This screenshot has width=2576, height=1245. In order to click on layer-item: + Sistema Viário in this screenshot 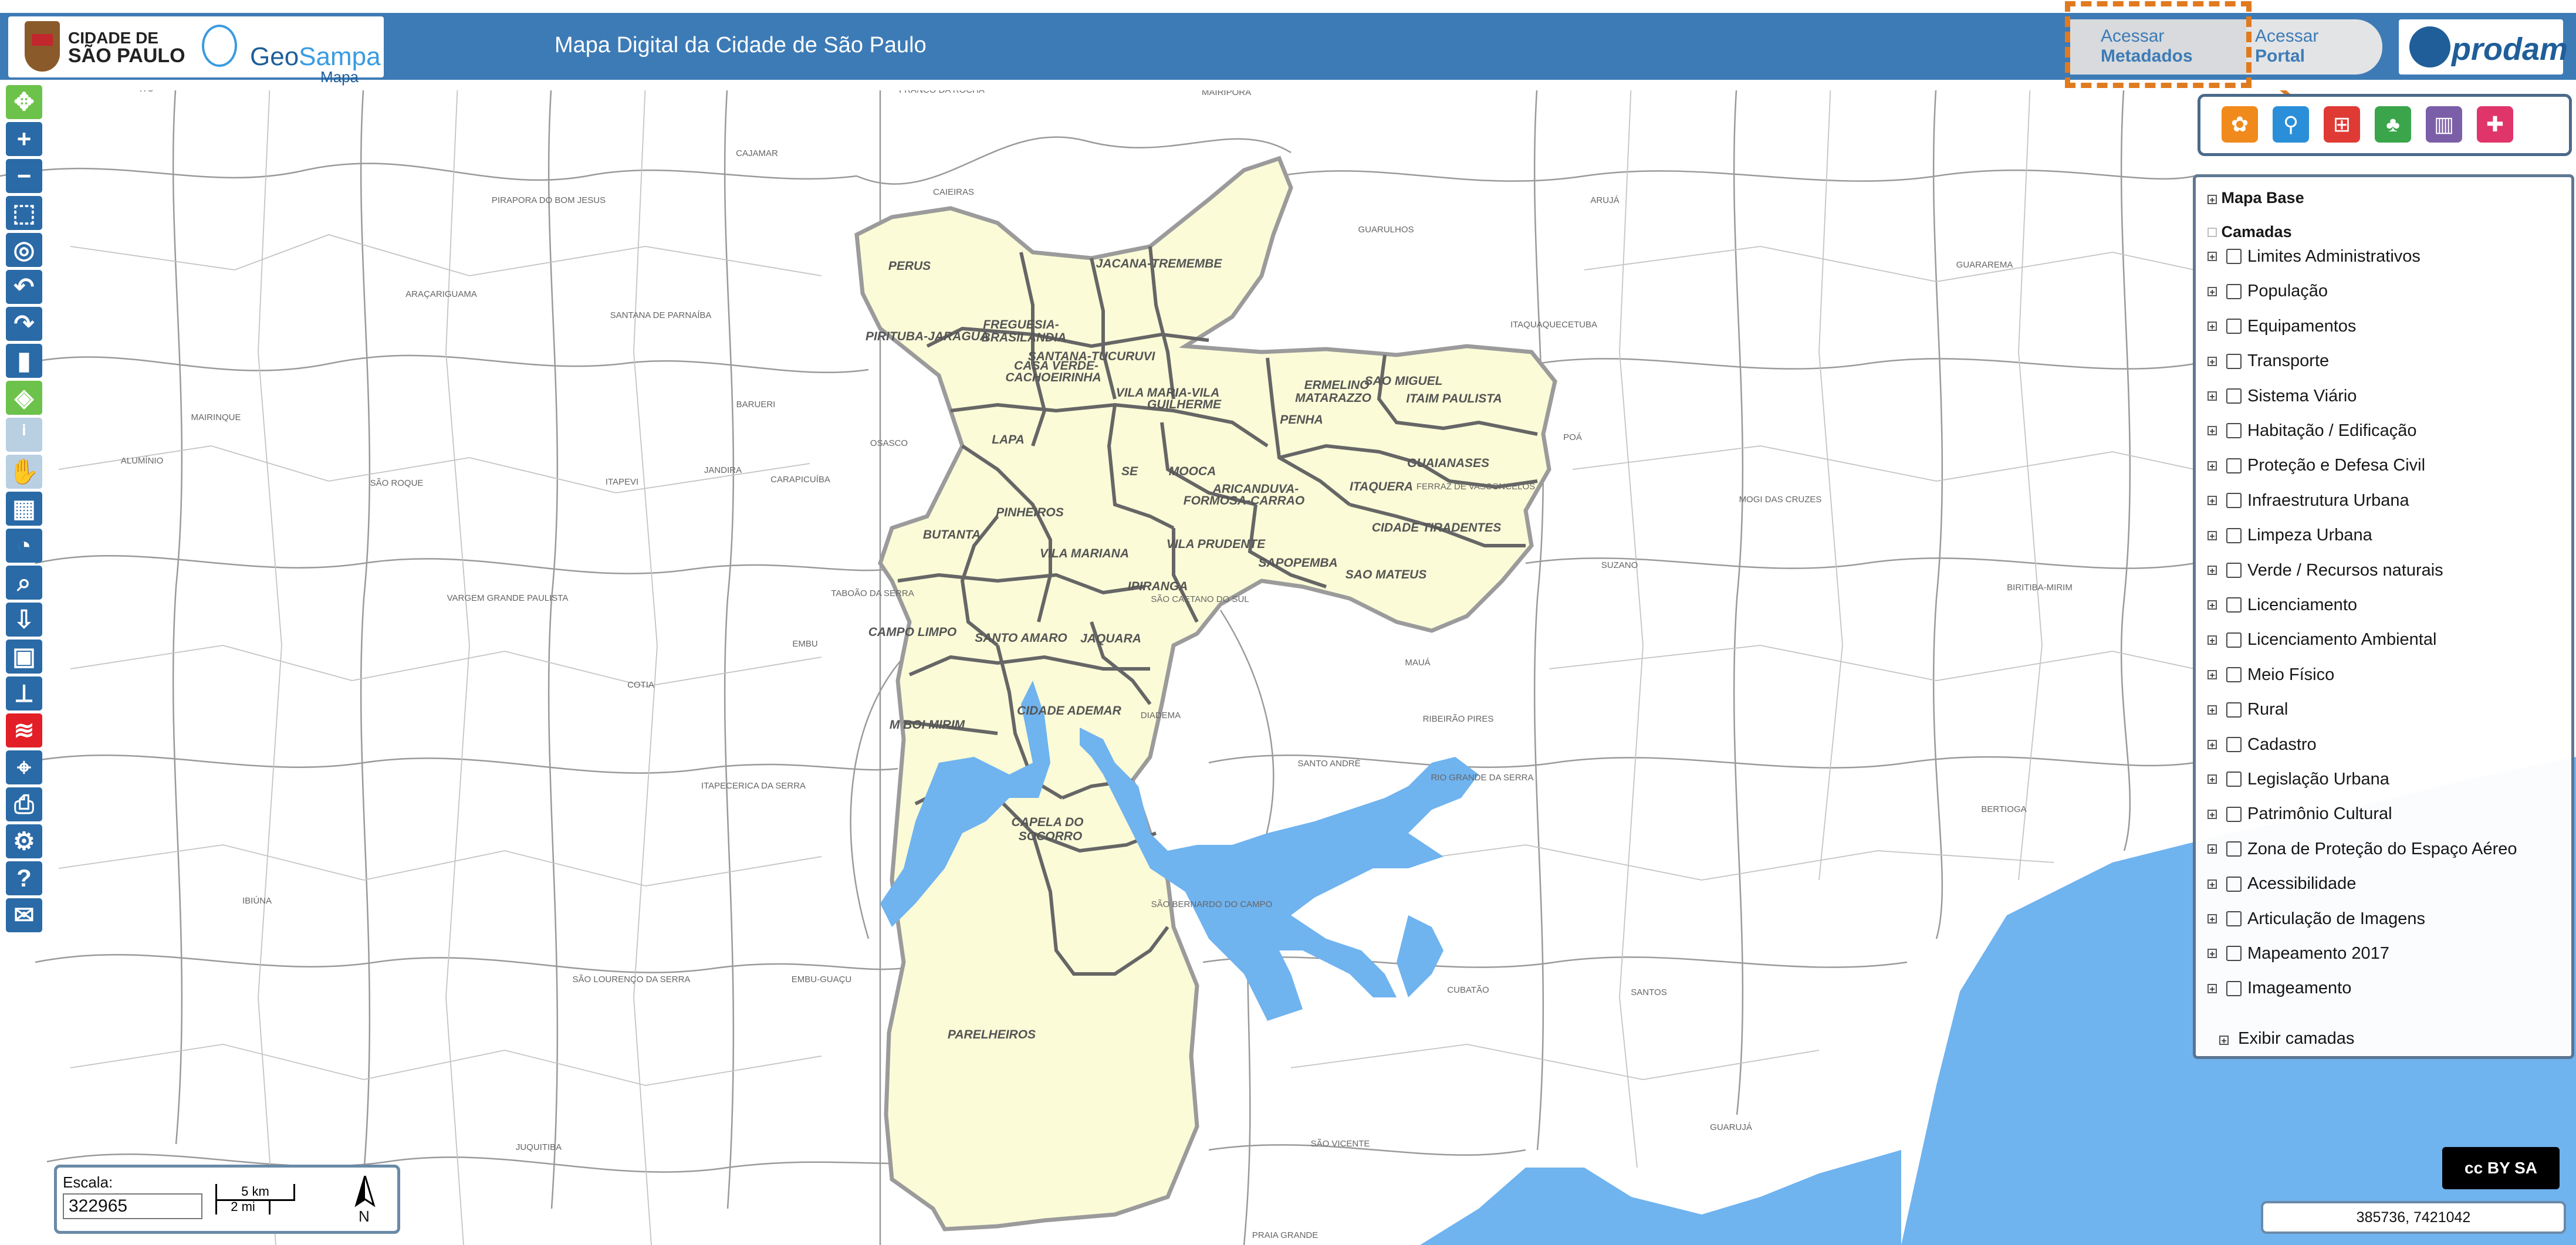, I will do `click(2282, 398)`.